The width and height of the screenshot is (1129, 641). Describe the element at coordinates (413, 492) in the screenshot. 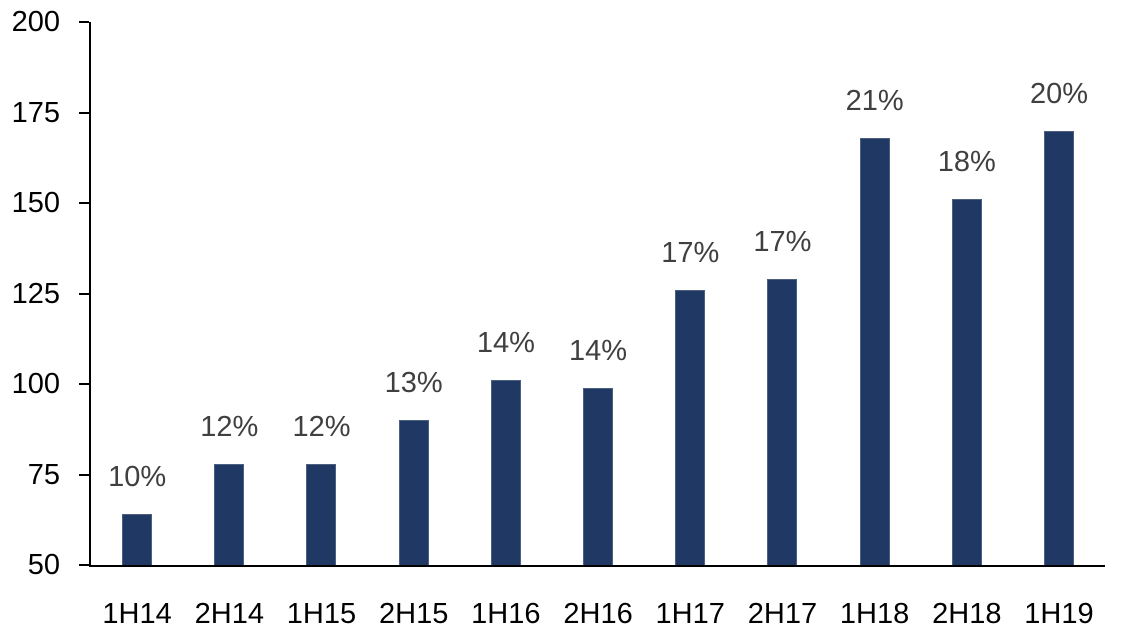

I see `bar-2h15` at that location.